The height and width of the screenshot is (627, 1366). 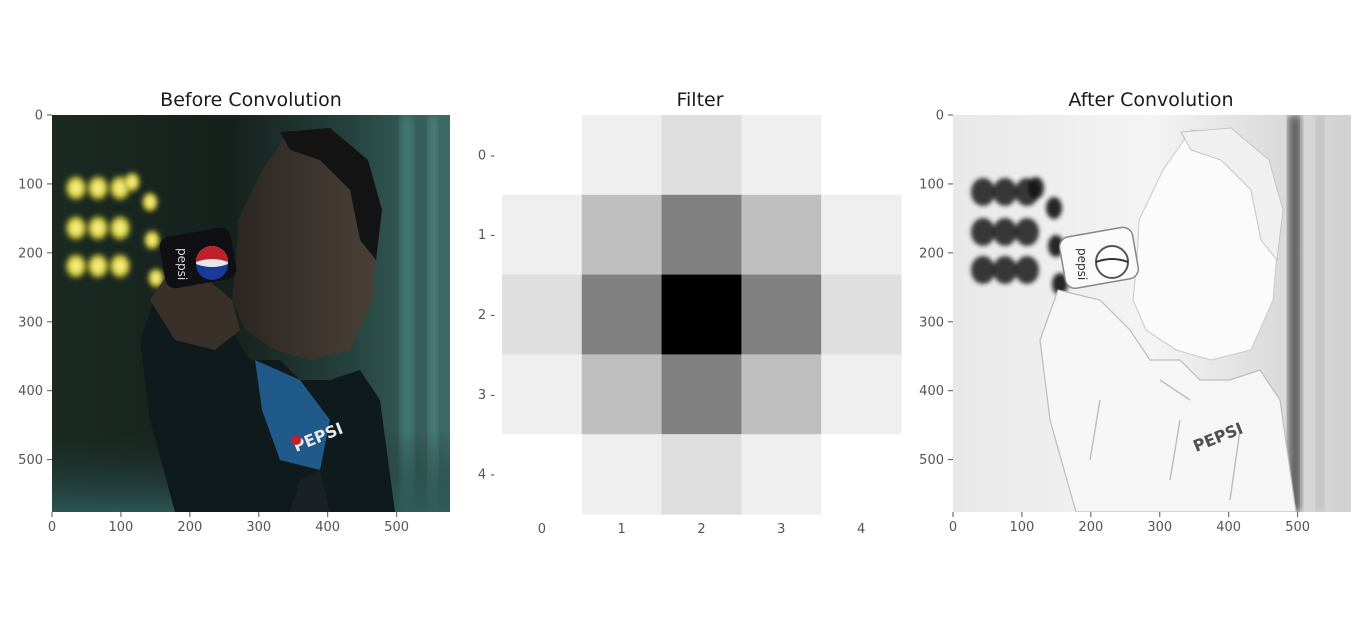 What do you see at coordinates (542, 529) in the screenshot?
I see `filter-x-tick-label-0: 0` at bounding box center [542, 529].